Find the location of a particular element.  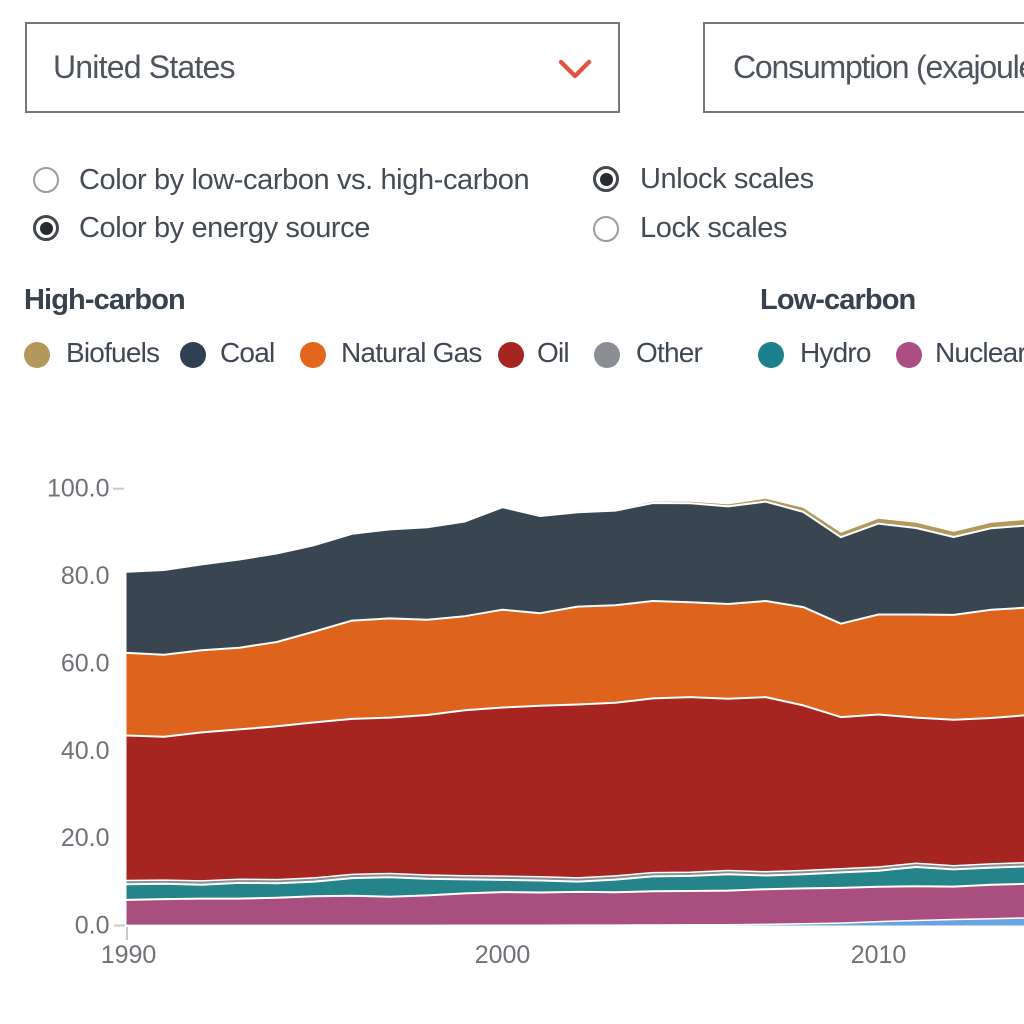

svg-text: 100.0 is located at coordinates (78, 489).